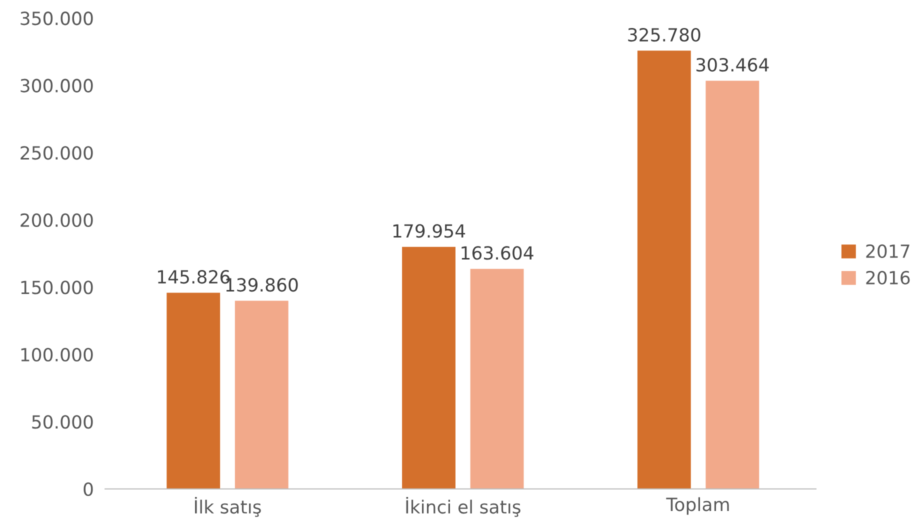 Image resolution: width=922 pixels, height=532 pixels. I want to click on x-tick-label: İlk satış, so click(228, 506).